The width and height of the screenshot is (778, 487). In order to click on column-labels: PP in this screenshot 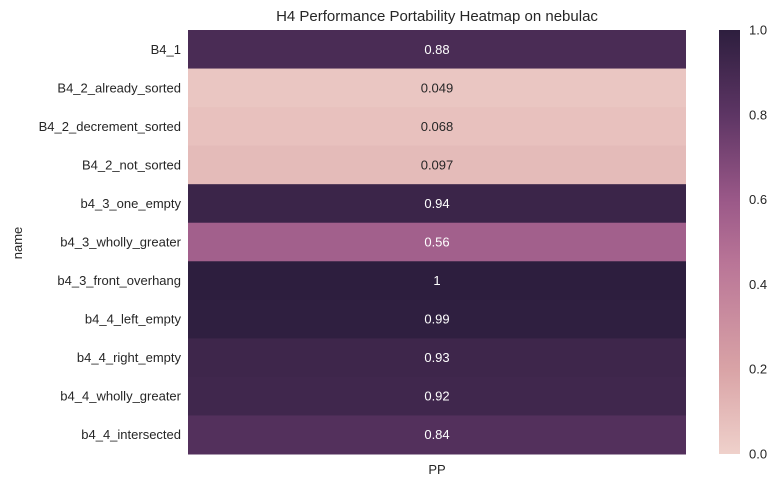, I will do `click(436, 469)`.